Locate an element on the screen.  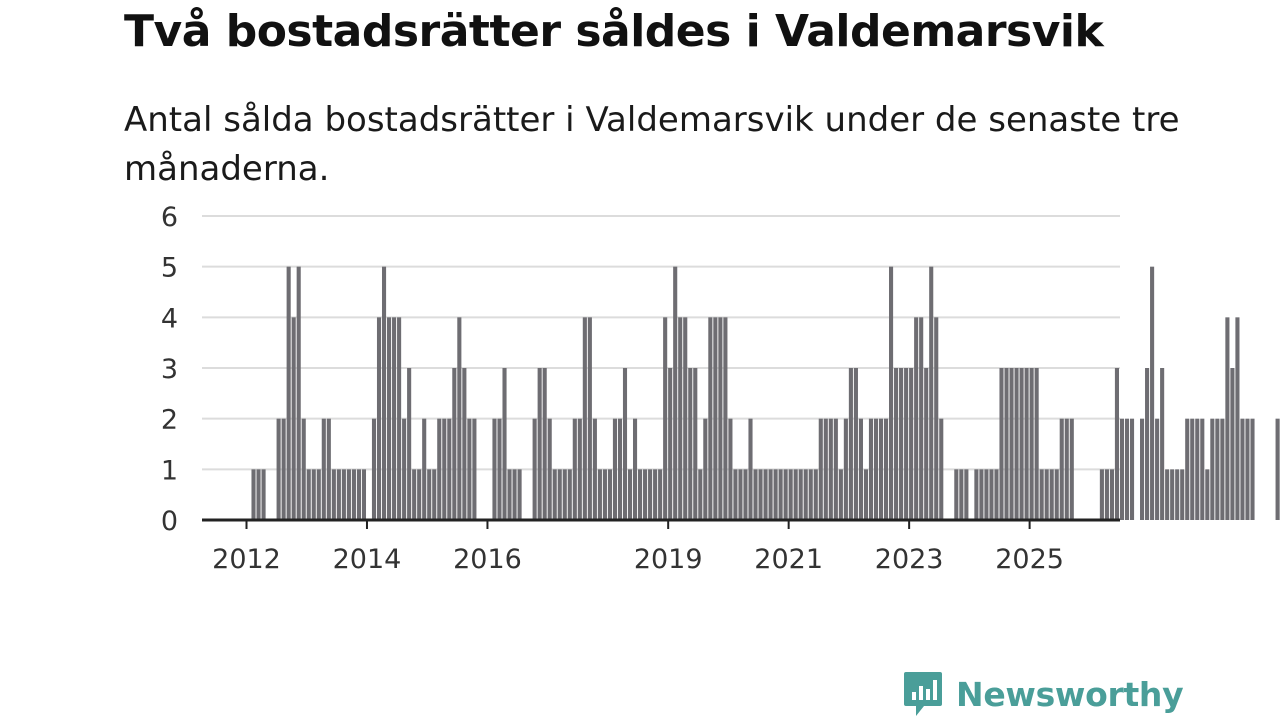
y-tick-label: 5 is located at coordinates (169, 268).